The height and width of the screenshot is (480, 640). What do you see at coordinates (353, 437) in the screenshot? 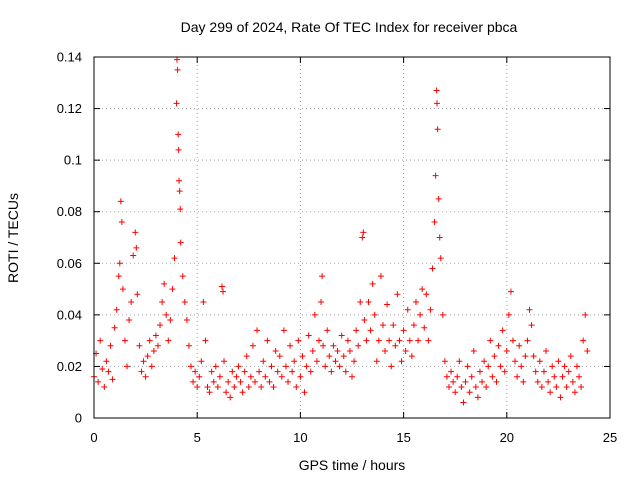
I see `x-tick-labels: 0 5 10 15 20 25` at bounding box center [353, 437].